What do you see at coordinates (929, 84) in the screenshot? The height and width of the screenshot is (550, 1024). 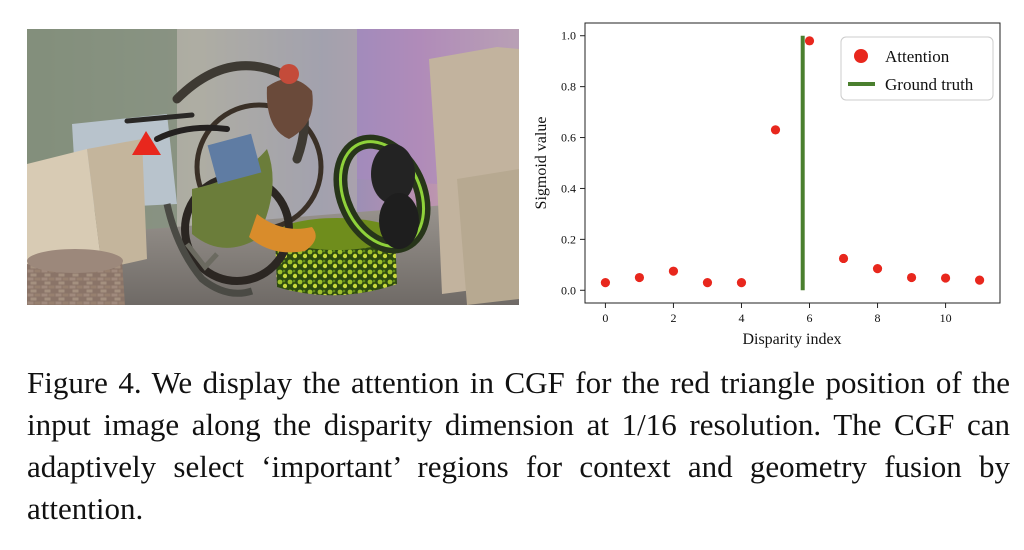 I see `legend-ground-truth-label: Ground truth` at bounding box center [929, 84].